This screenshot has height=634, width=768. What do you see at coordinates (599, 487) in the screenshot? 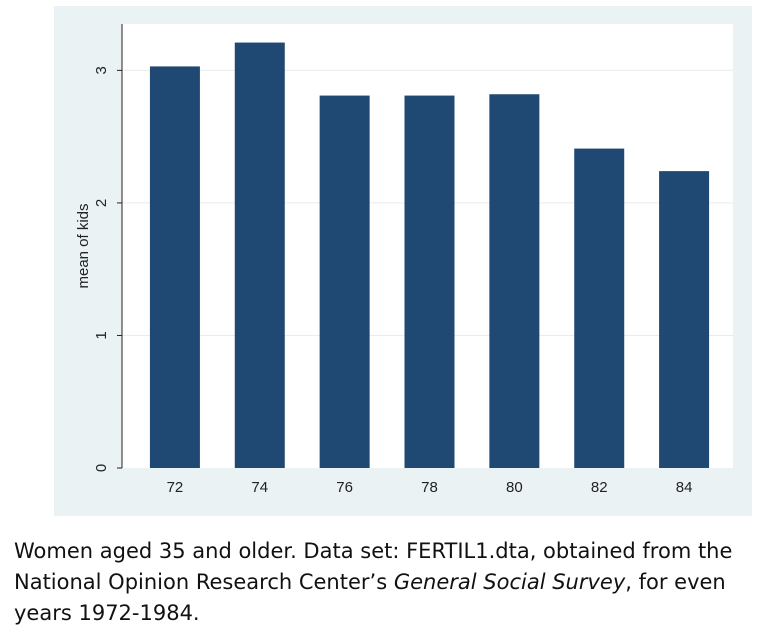
I see `x-tick-label-82: 82` at bounding box center [599, 487].